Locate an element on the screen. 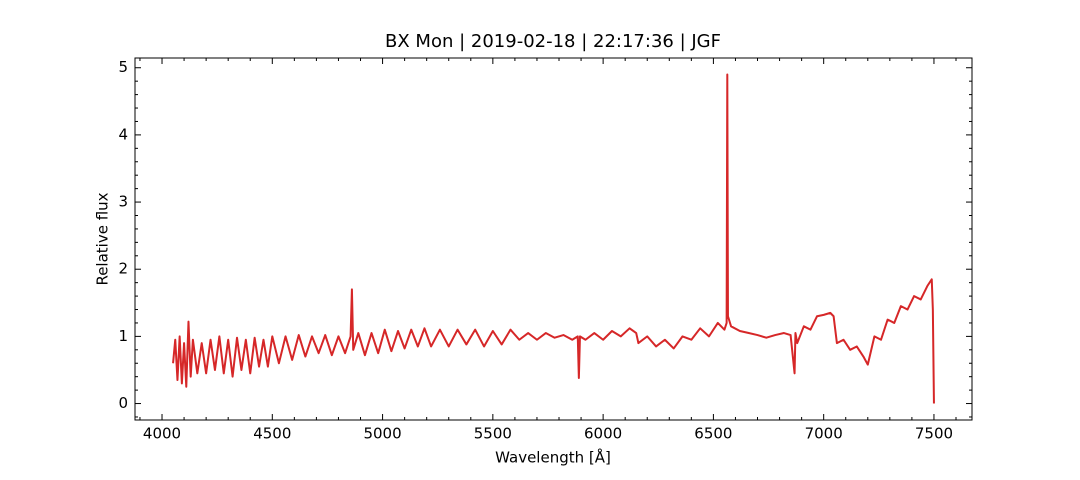 Image resolution: width=1080 pixels, height=480 pixels. y-tick-label: 0 is located at coordinates (123, 403).